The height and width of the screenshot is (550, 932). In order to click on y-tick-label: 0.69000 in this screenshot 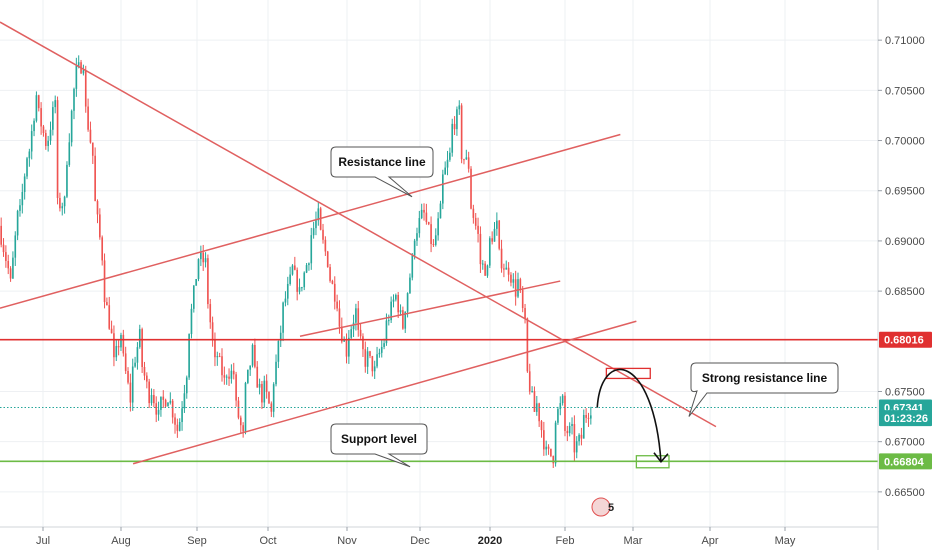, I will do `click(905, 242)`.